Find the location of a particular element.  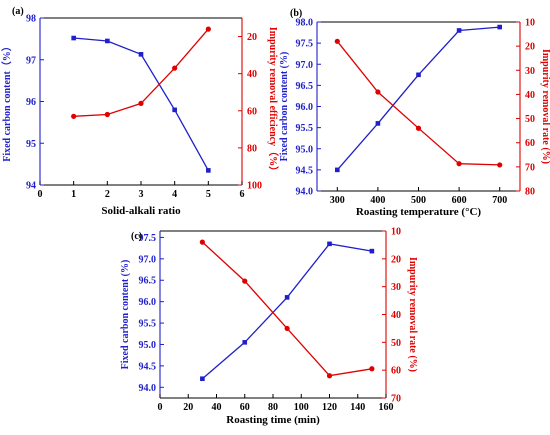

right-y-tick-label: 70 is located at coordinates (530, 167).